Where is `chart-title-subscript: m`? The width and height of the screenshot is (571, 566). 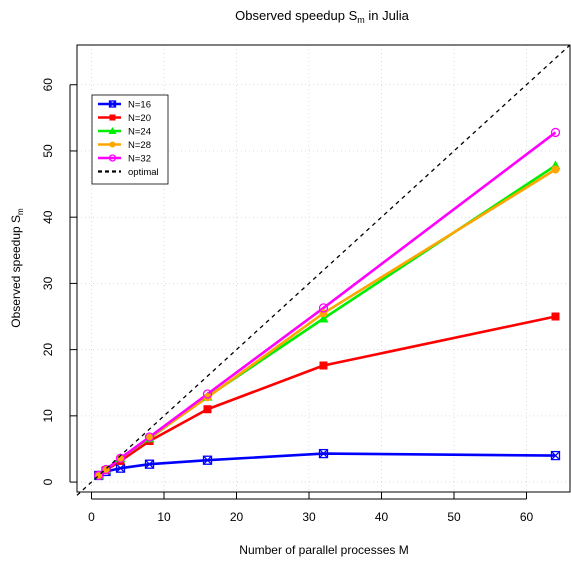 chart-title-subscript: m is located at coordinates (361, 20).